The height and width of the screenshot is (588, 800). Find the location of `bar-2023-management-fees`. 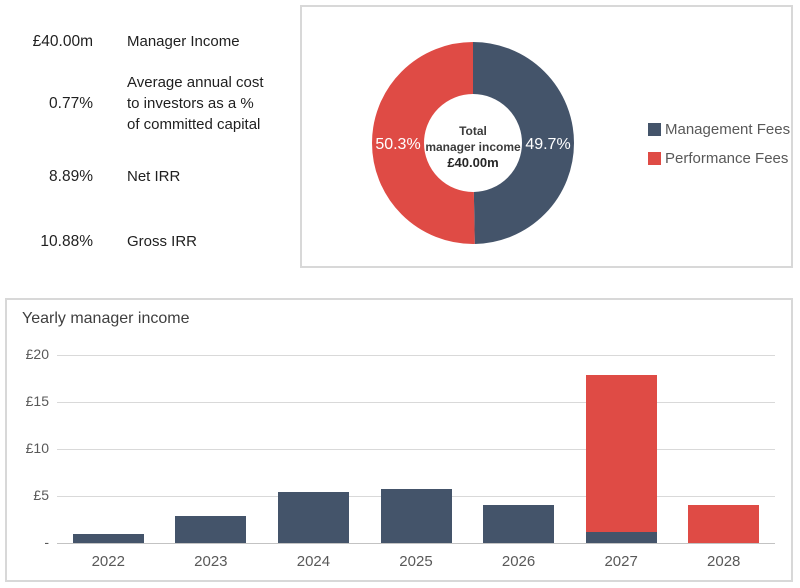

bar-2023-management-fees is located at coordinates (211, 529).